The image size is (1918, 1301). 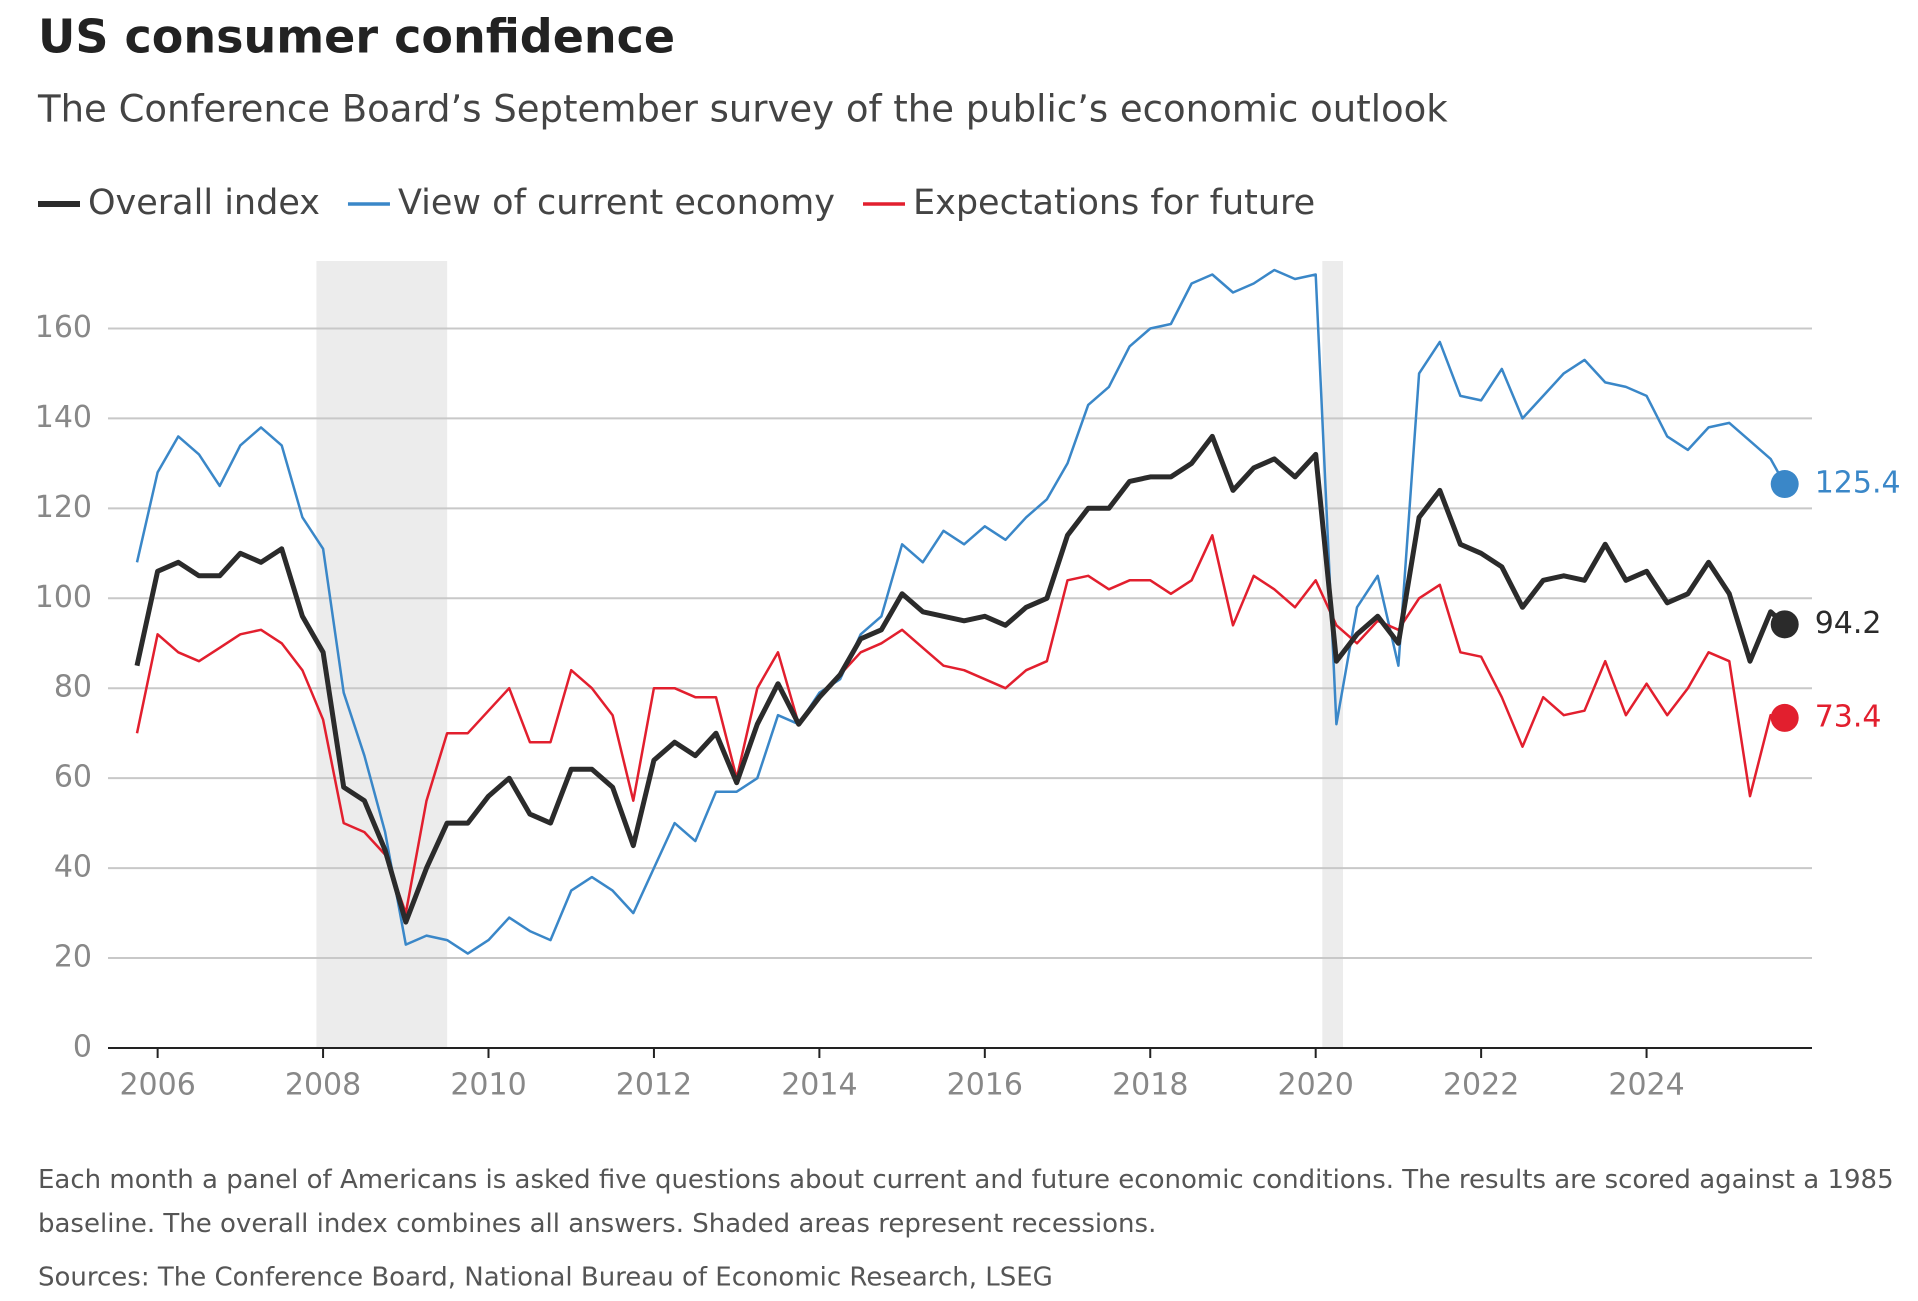 I want to click on legend-label: View of current economy, so click(x=616, y=203).